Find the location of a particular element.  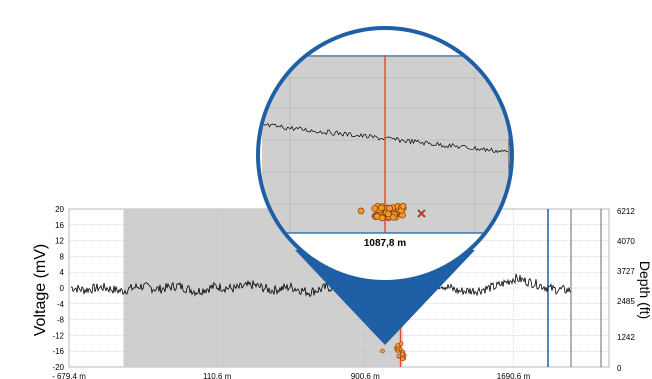

y-tick-label: -4 is located at coordinates (61, 304).